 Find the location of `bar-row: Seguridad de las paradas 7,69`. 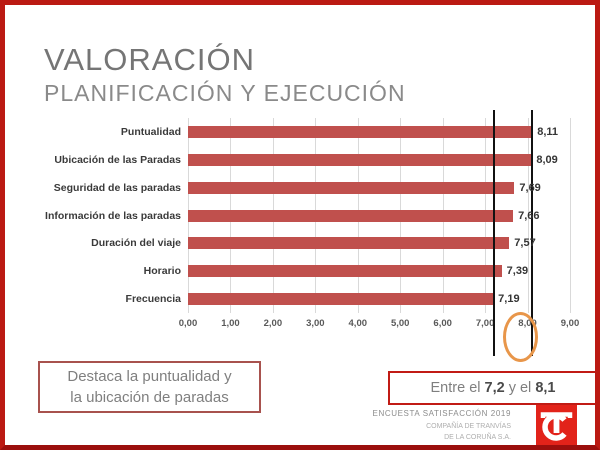

bar-row: Seguridad de las paradas 7,69 is located at coordinates (315, 188).